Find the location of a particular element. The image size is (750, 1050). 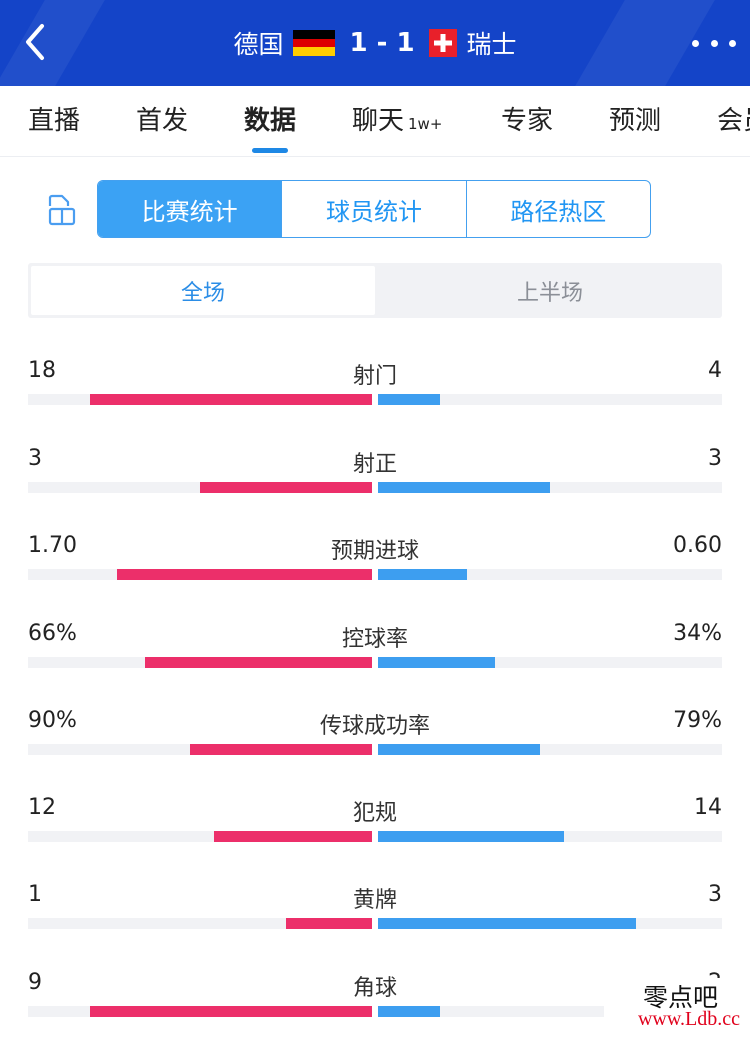

chevron-left-icon is located at coordinates (35, 42).